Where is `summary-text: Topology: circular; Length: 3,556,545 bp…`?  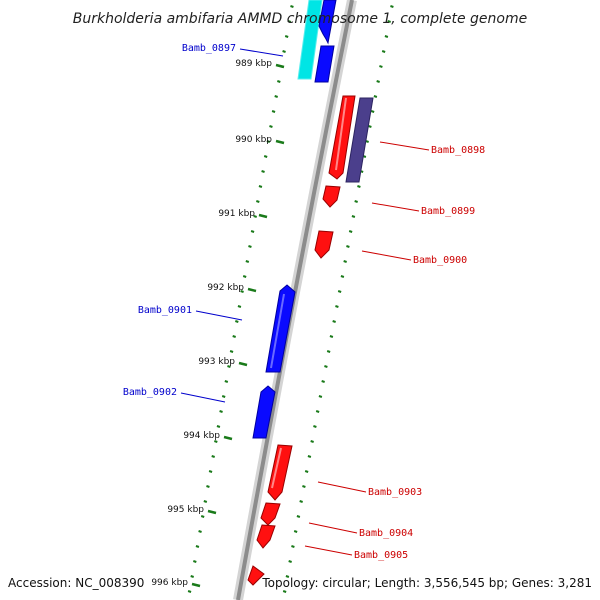 summary-text: Topology: circular; Length: 3,556,545 bp… is located at coordinates (426, 583).